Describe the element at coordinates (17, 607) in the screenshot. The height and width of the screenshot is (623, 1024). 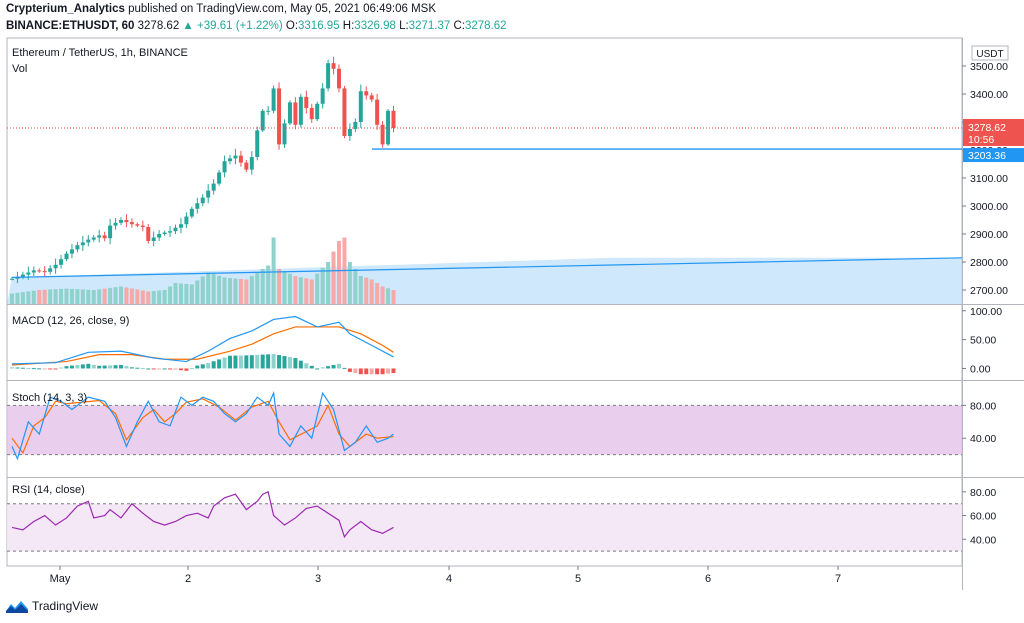
I see `tradingview-logo-icon` at that location.